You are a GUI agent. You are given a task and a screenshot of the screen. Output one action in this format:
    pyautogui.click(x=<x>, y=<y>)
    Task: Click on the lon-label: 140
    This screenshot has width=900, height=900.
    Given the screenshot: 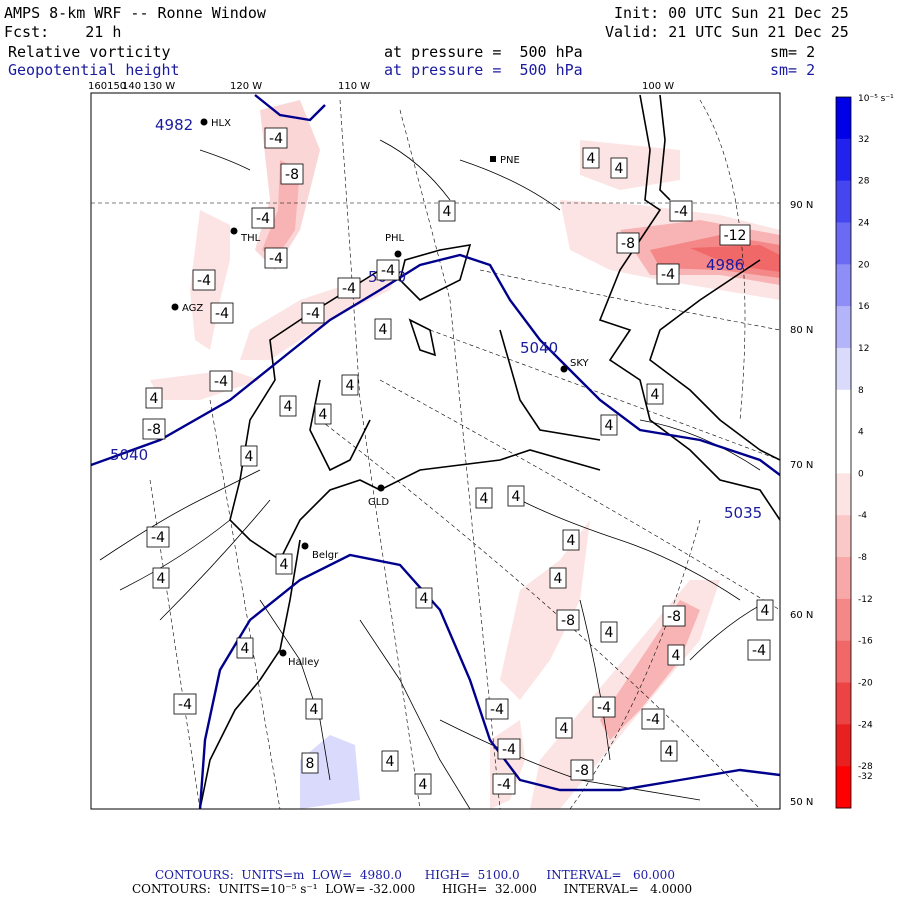 What is the action you would take?
    pyautogui.click(x=131, y=86)
    